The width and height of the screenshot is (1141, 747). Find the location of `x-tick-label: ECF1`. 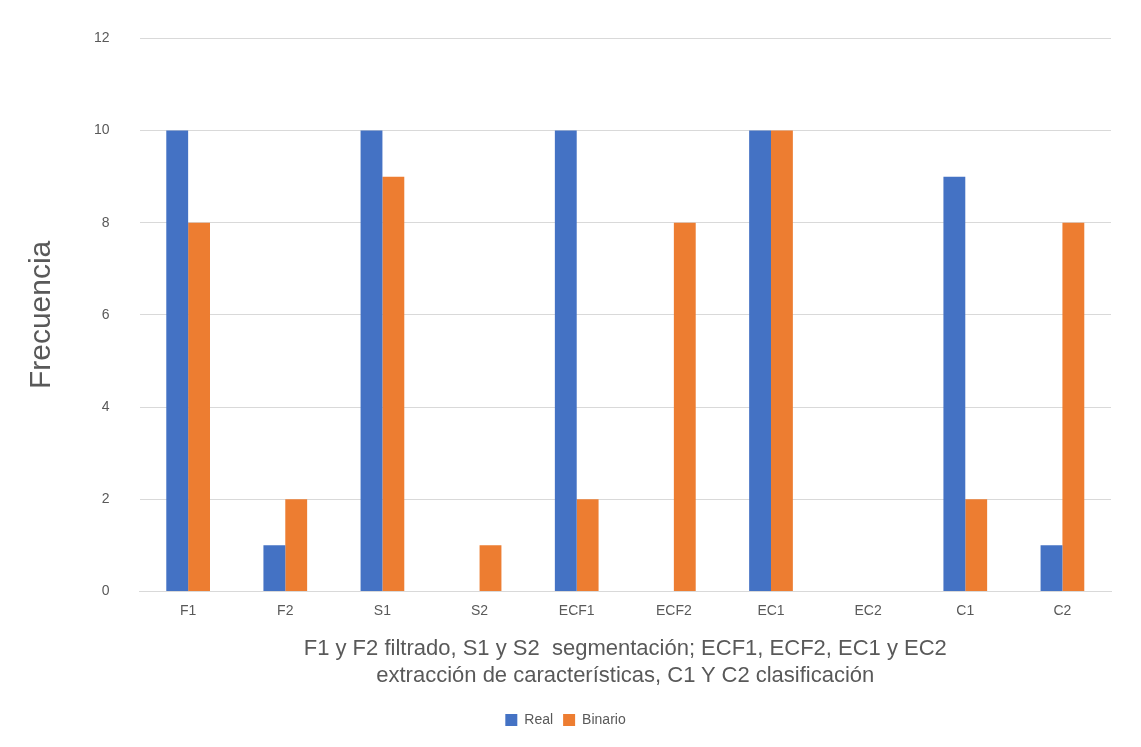

x-tick-label: ECF1 is located at coordinates (576, 609).